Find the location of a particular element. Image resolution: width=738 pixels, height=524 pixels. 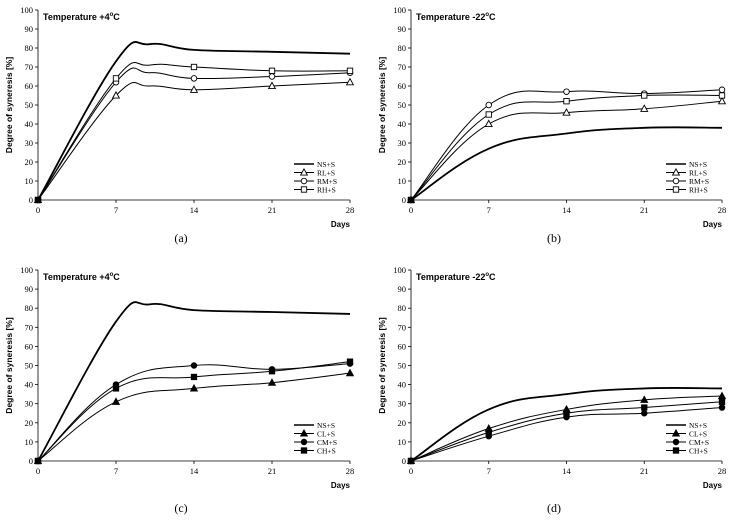

x-tick-label: 14 is located at coordinates (194, 471).